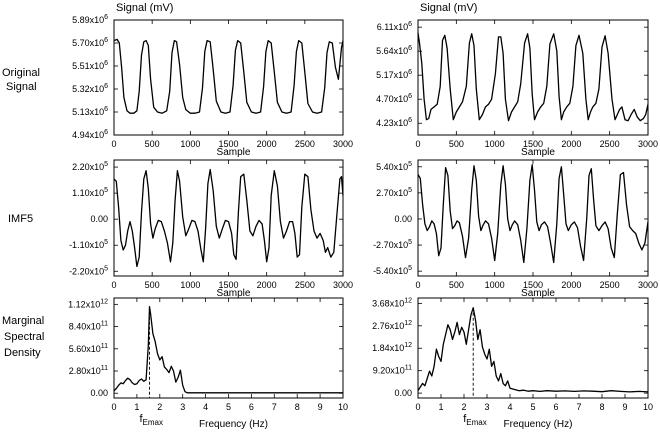 The height and width of the screenshot is (434, 660). Describe the element at coordinates (88, 303) in the screenshot. I see `y-tick-label: 1.12x10¹²` at that location.